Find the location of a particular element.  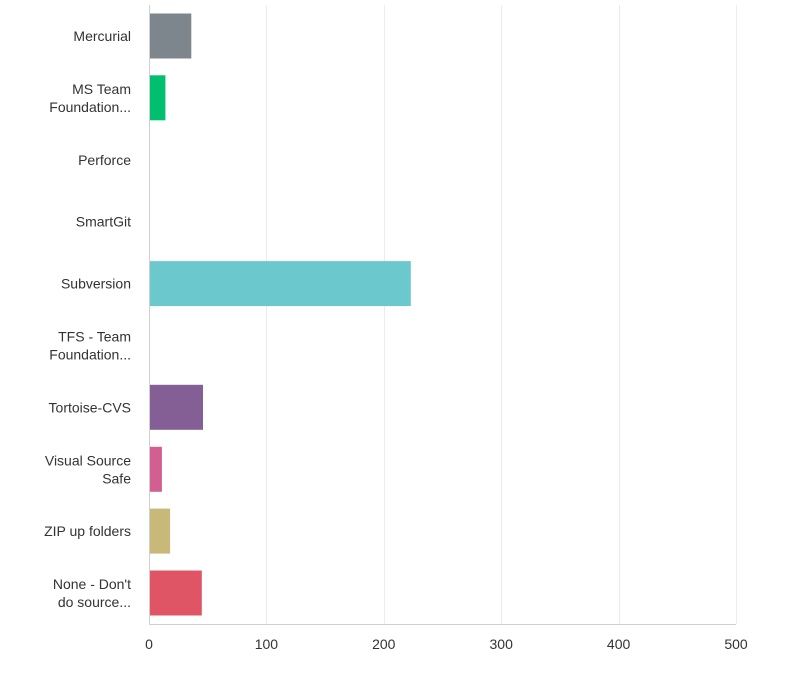

category-label-0: Mercurial is located at coordinates (102, 36).